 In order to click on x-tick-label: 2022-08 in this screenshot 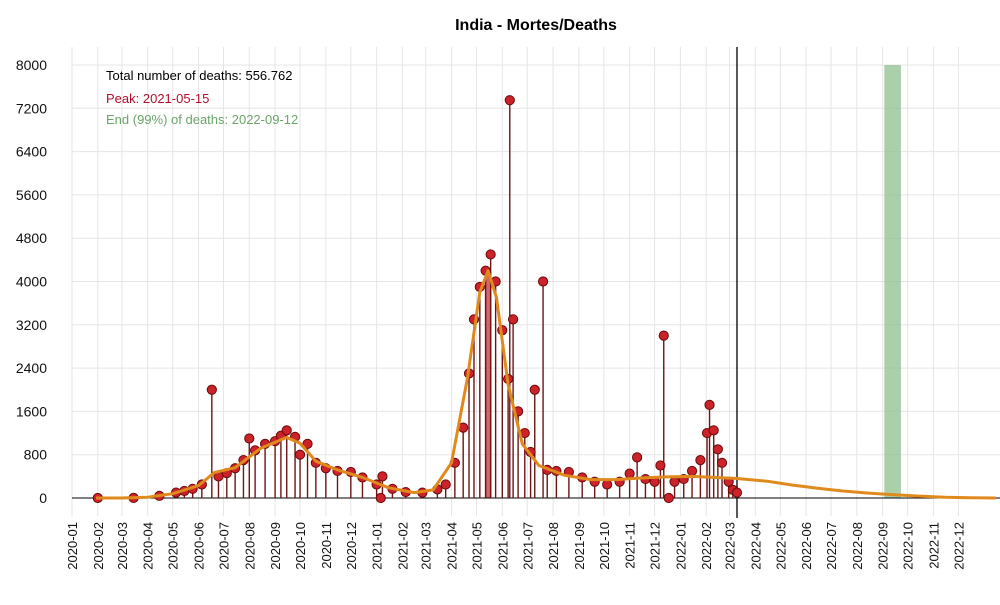, I will do `click(857, 546)`.